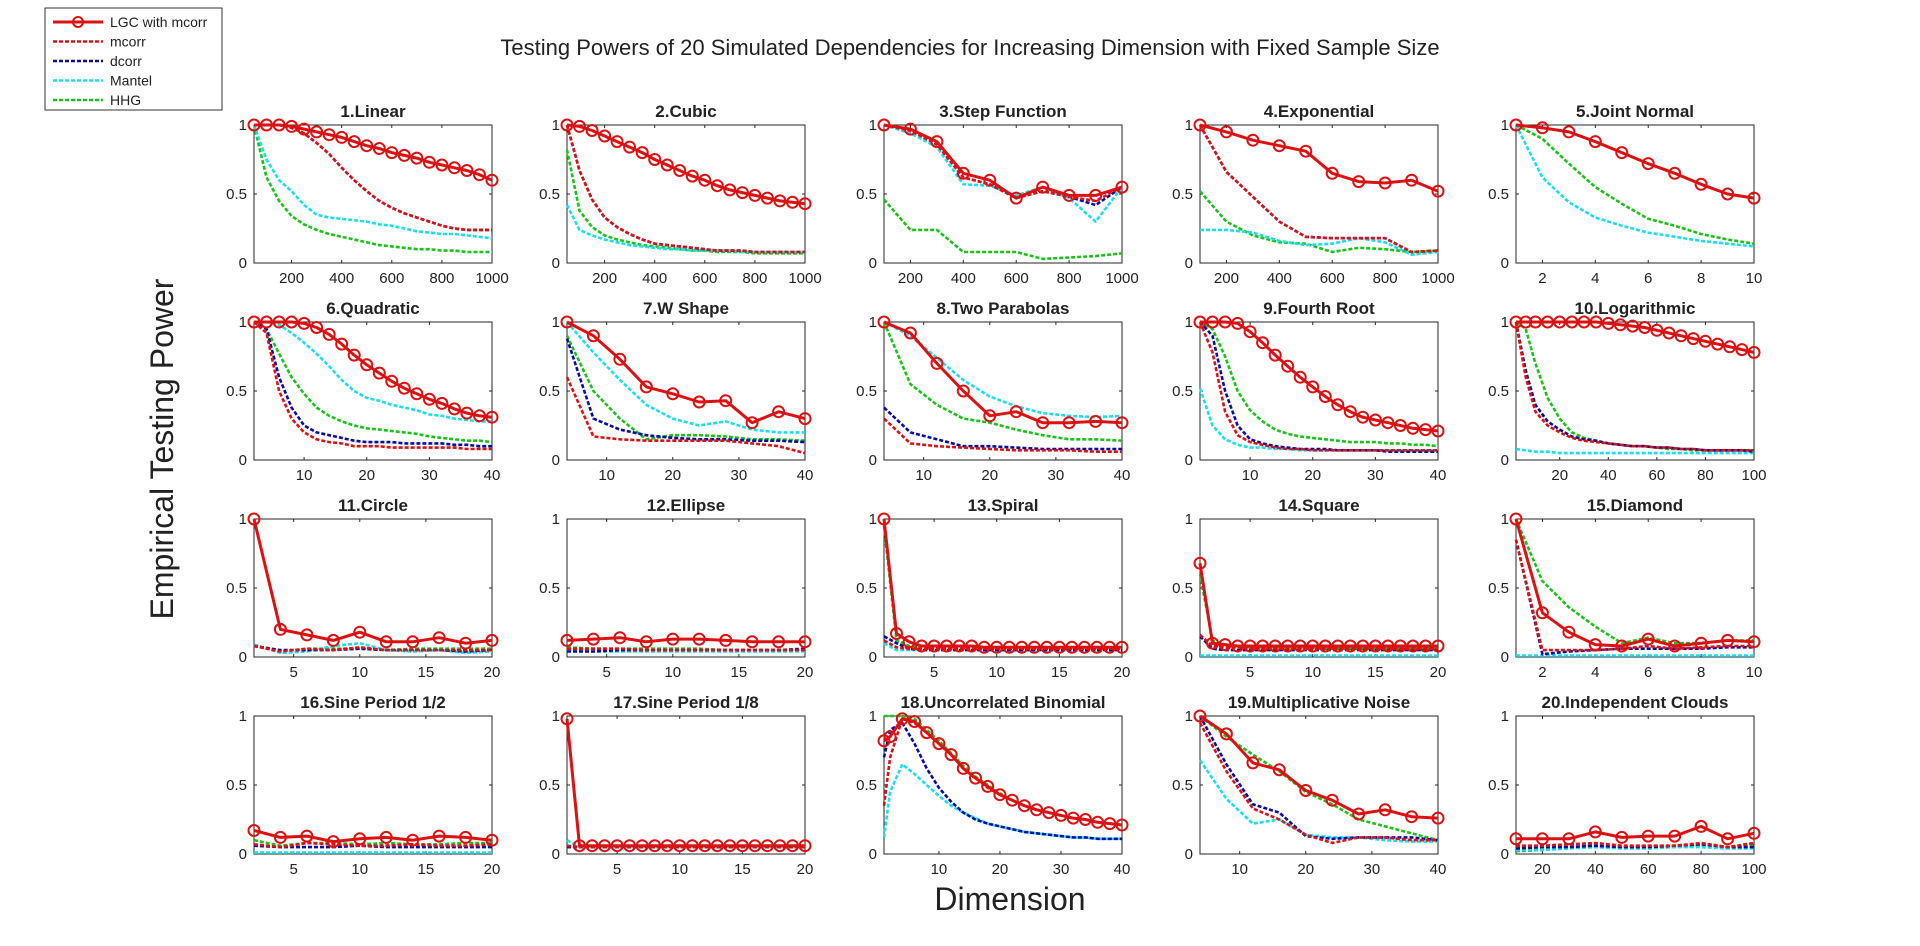 Image resolution: width=1920 pixels, height=946 pixels. I want to click on subplot-title: 13.Spiral, so click(1003, 505).